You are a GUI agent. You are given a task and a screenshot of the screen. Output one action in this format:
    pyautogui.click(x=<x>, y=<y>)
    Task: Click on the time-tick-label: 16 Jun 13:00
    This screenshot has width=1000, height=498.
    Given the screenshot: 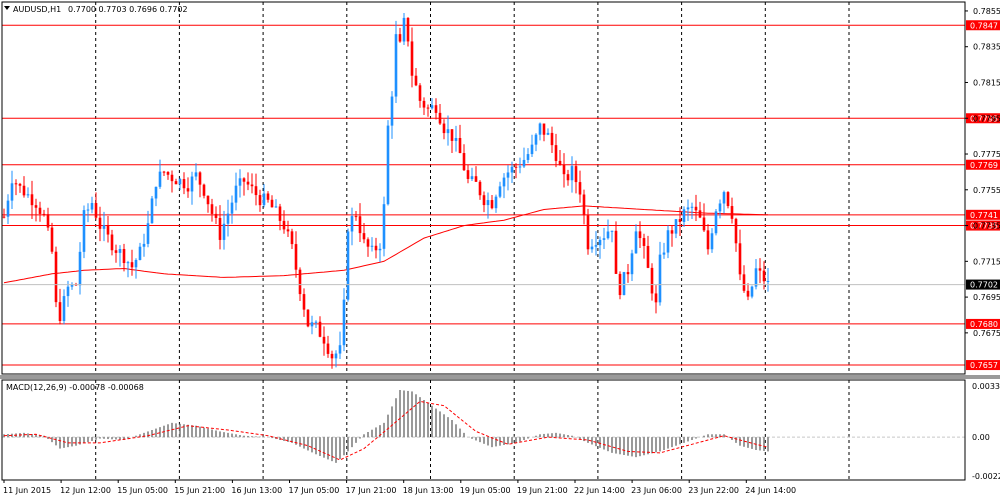 What is the action you would take?
    pyautogui.click(x=256, y=490)
    